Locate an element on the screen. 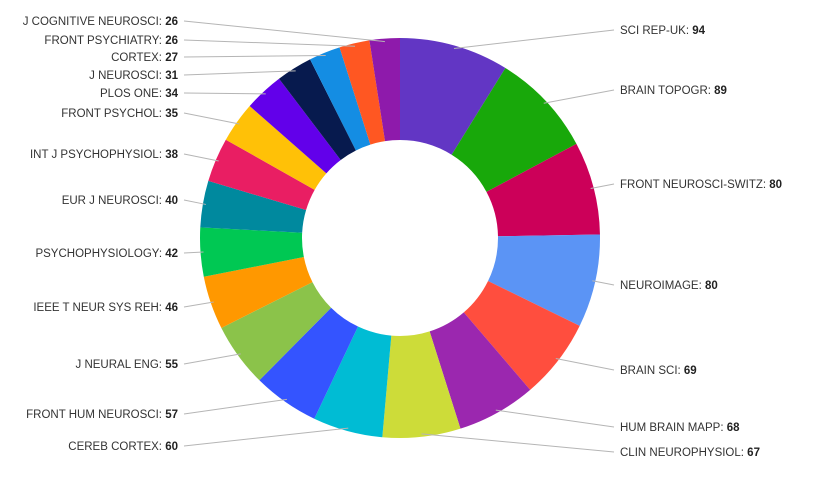  value-label: 42 is located at coordinates (171, 254).